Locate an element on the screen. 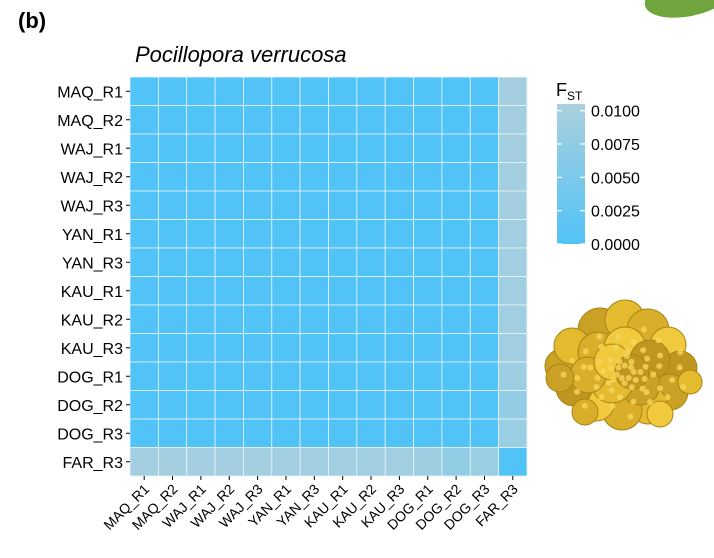 This screenshot has width=714, height=558. row-label: KAU_R3 is located at coordinates (92, 349).